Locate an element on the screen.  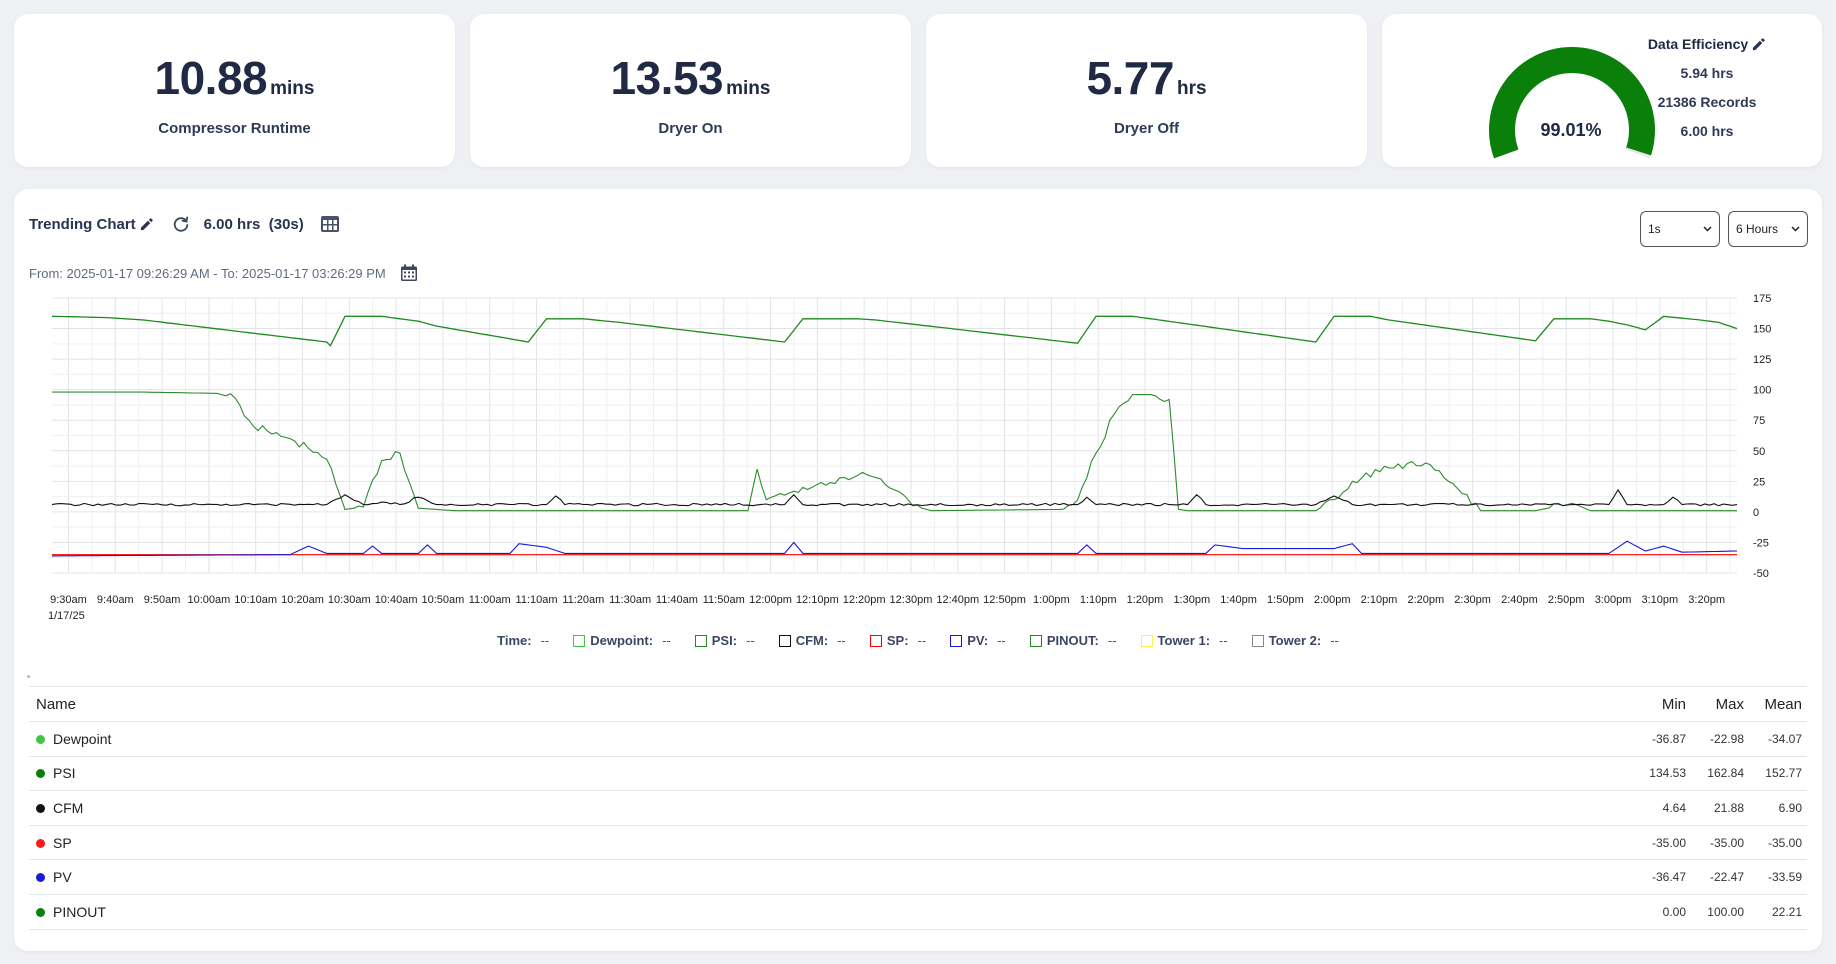
table-row: PV -36.47 -22.47 -33.59 is located at coordinates (918, 877).